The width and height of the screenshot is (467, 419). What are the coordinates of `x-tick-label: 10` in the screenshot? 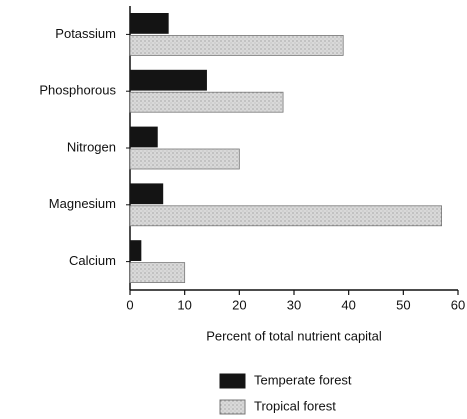 It's located at (184, 304).